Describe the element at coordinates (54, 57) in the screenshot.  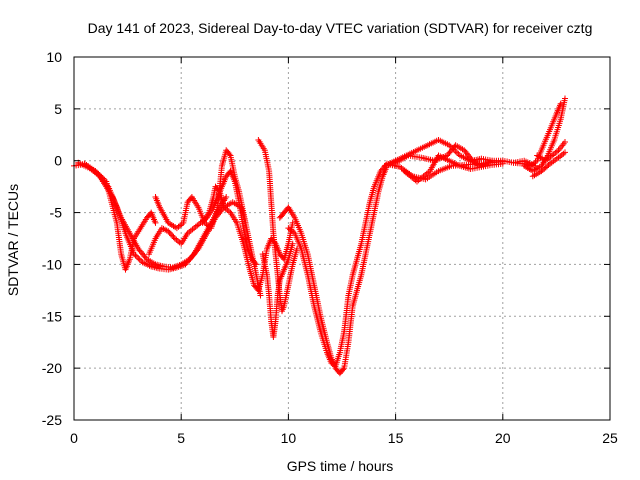
I see `y-tick-label: 10` at that location.